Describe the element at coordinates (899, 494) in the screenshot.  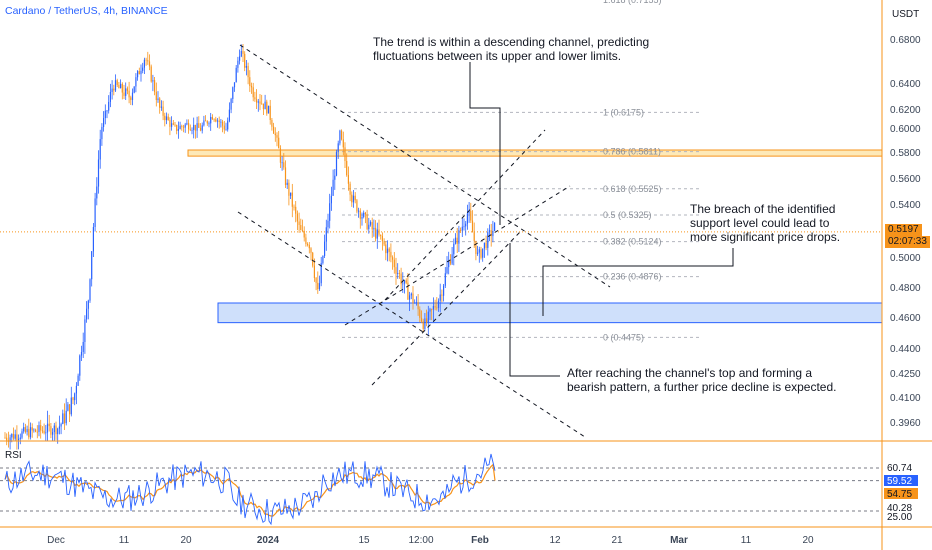
I see `rsi-tag-2: 54.75` at that location.